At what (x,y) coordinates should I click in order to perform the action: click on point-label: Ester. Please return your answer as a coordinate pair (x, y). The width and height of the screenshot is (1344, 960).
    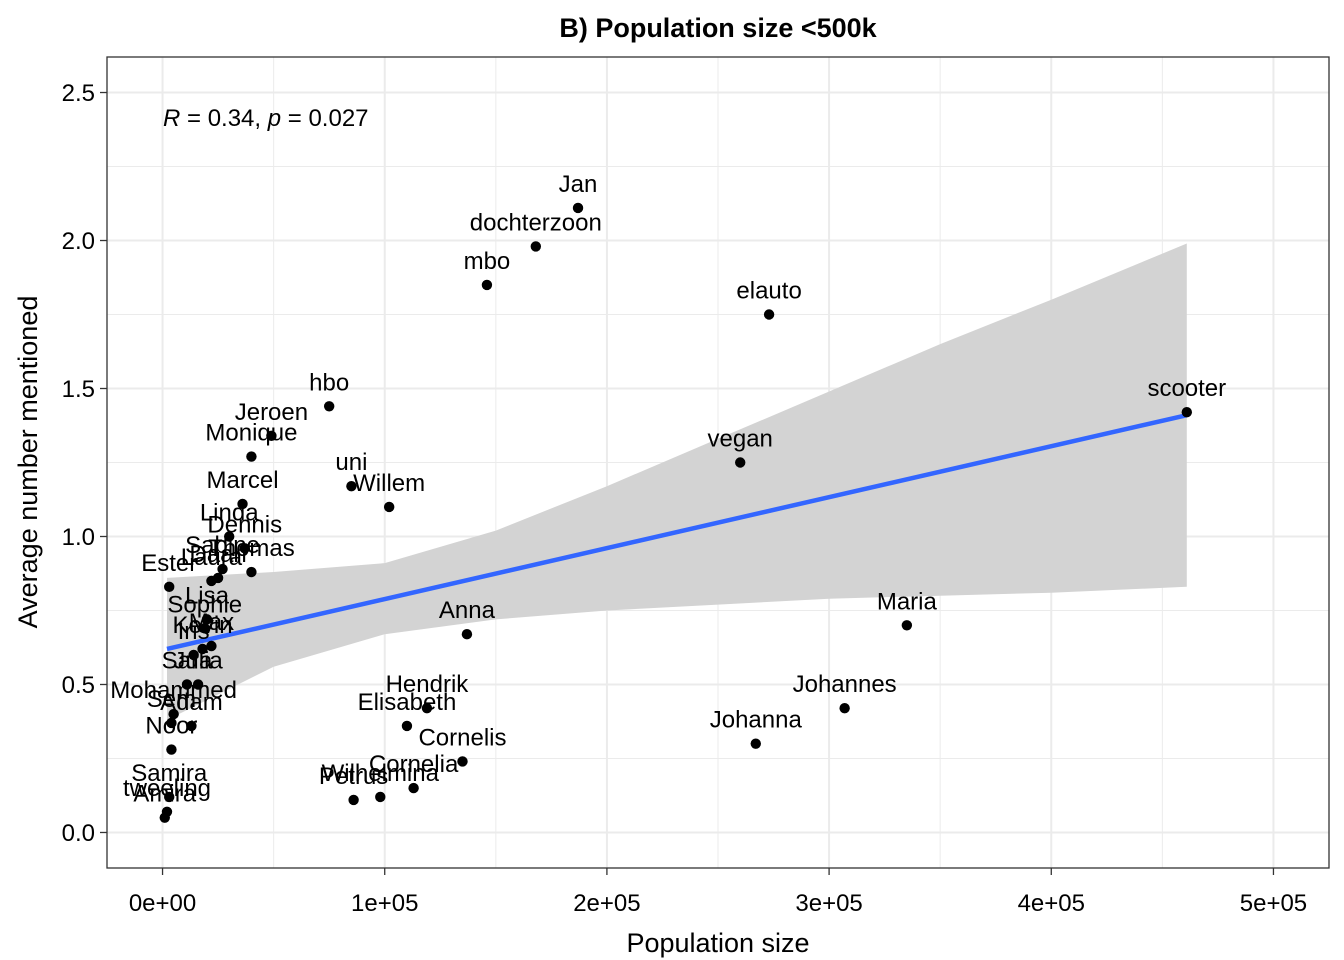
    Looking at the image, I should click on (169, 563).